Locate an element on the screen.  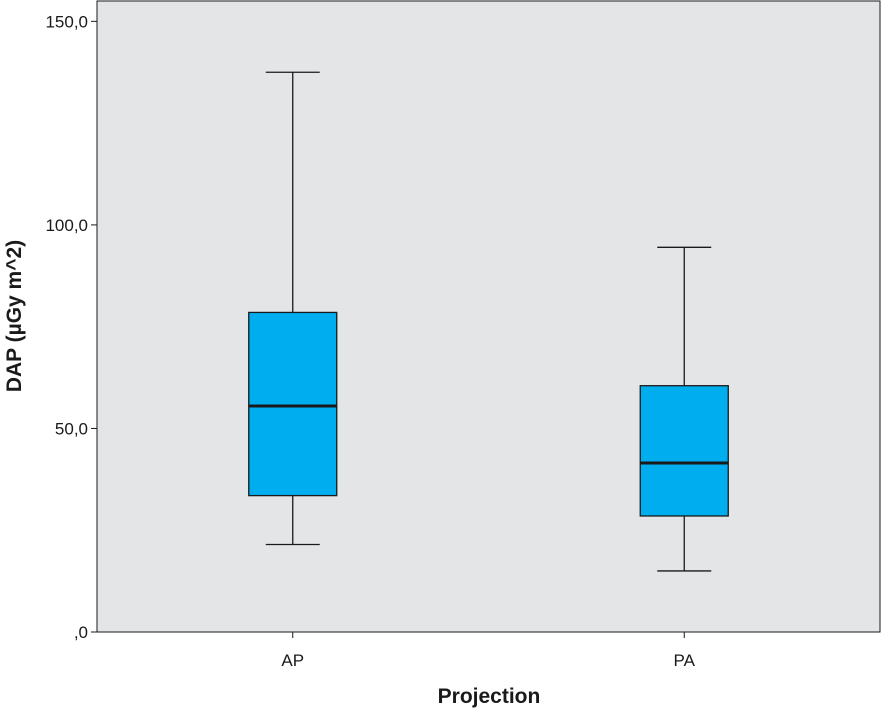
y-tick-label: 100,0 is located at coordinates (66, 225).